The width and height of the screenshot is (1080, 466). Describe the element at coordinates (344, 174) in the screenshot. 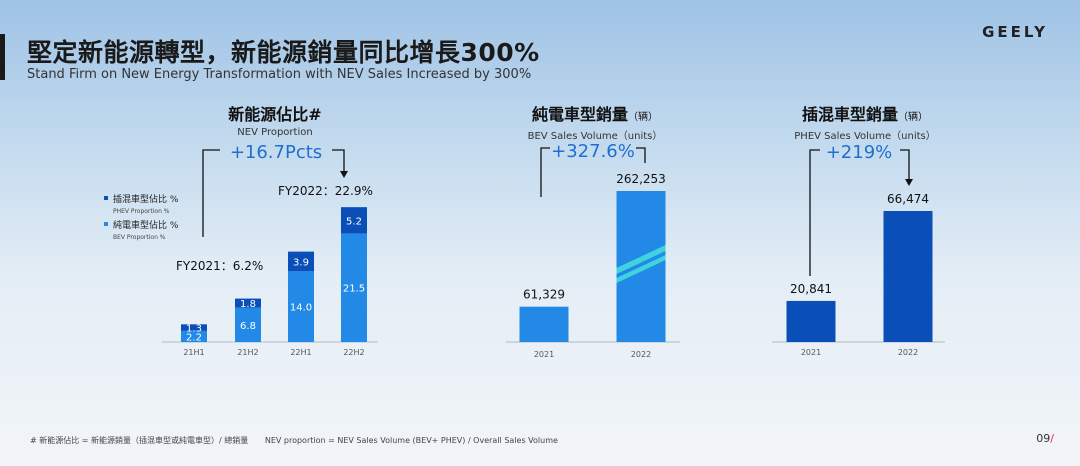

I see `growth-arrow-head` at that location.